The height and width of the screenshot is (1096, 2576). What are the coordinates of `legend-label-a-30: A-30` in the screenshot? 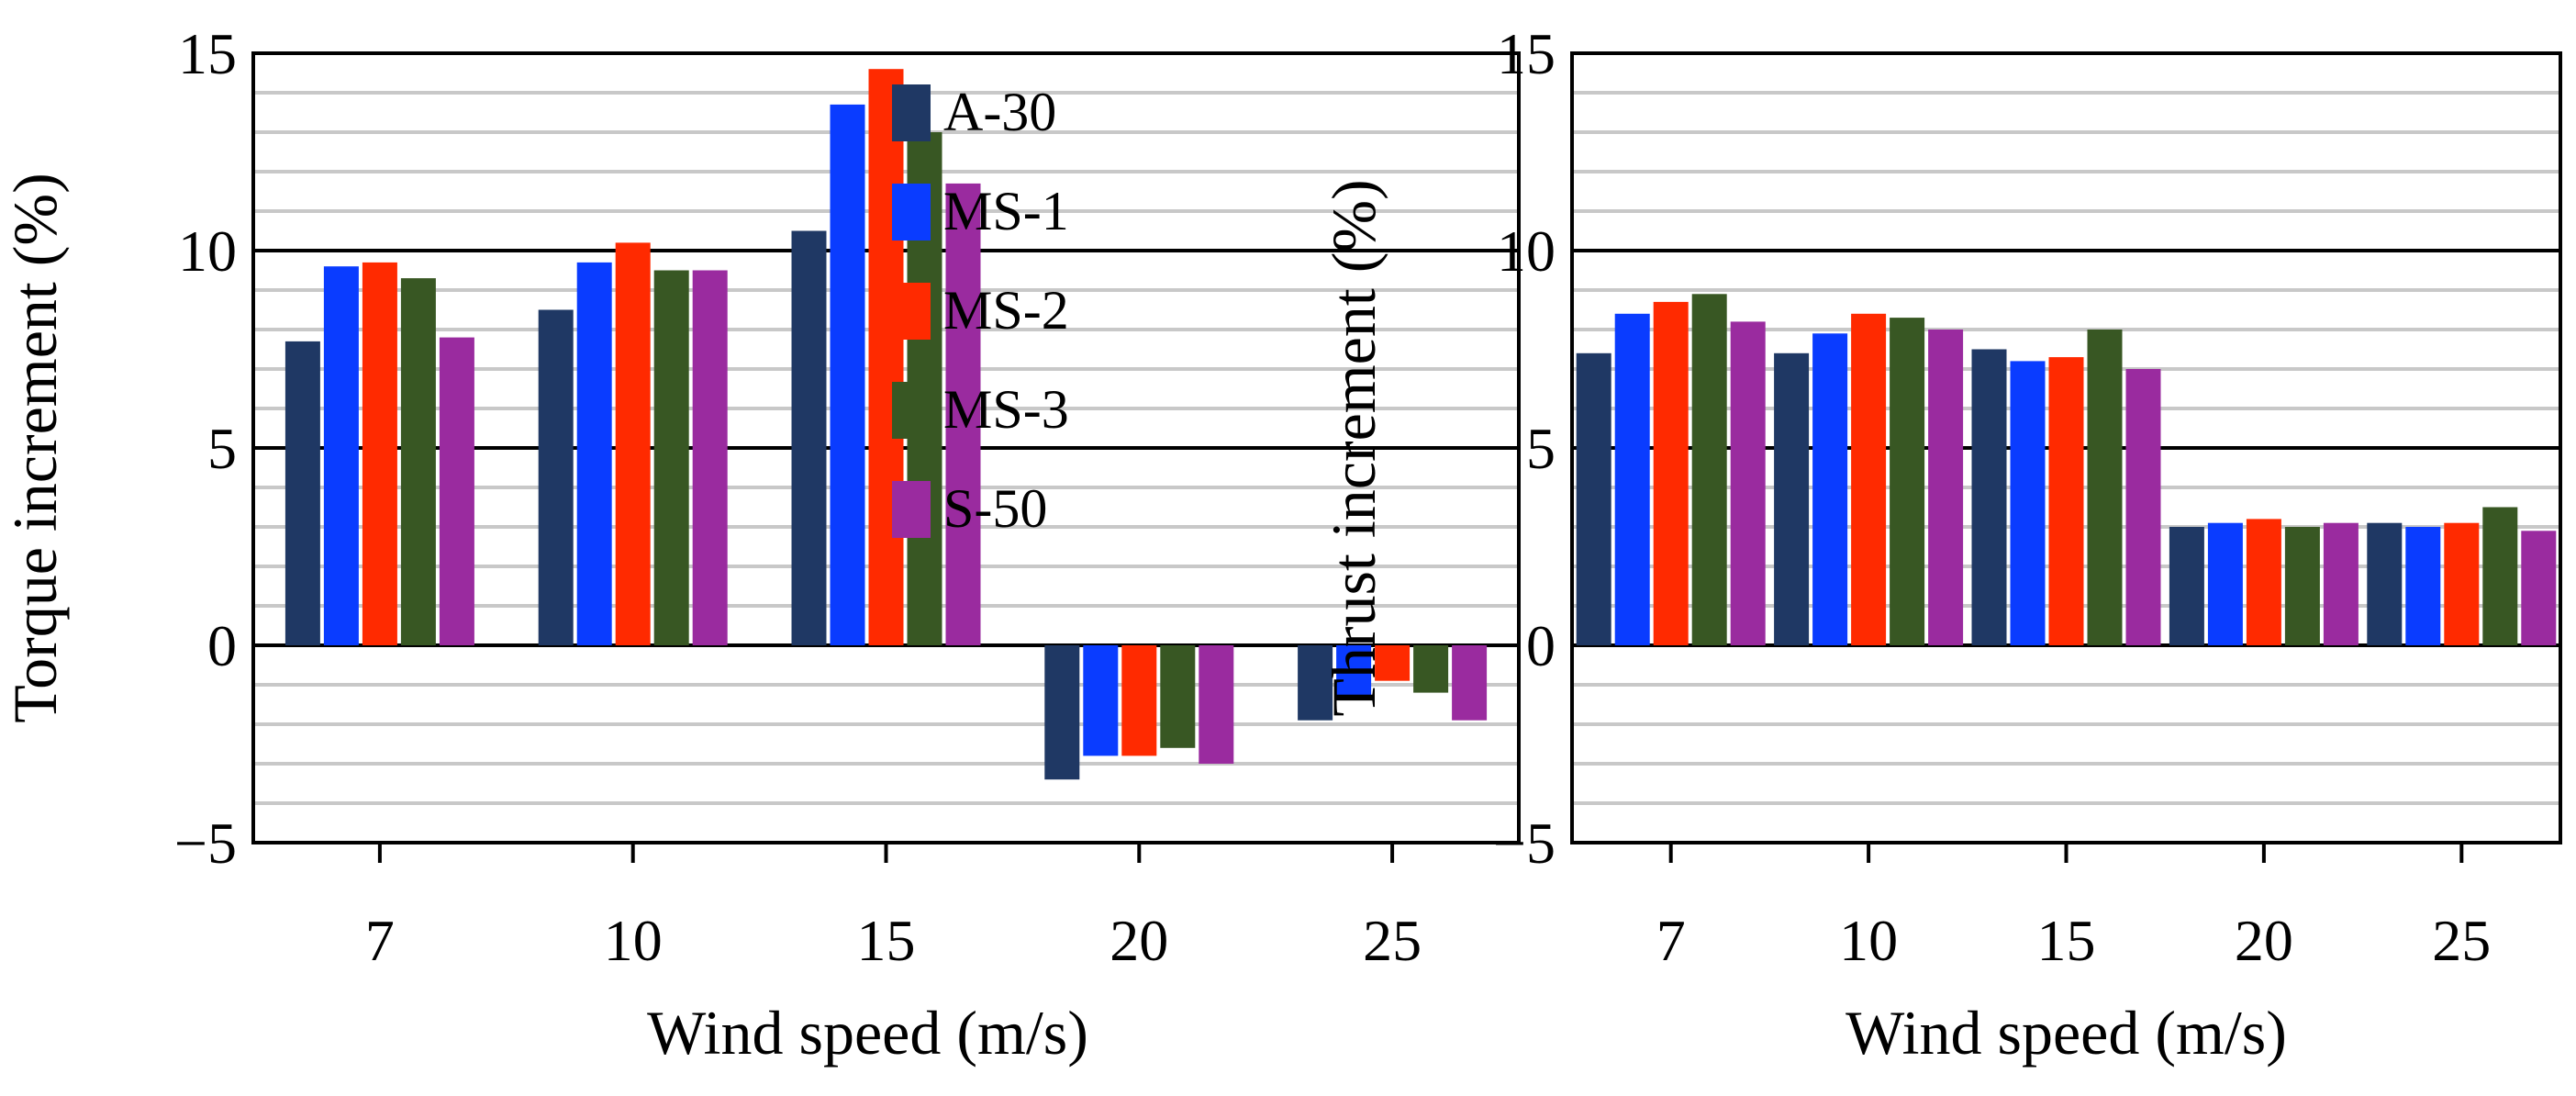 It's located at (999, 112).